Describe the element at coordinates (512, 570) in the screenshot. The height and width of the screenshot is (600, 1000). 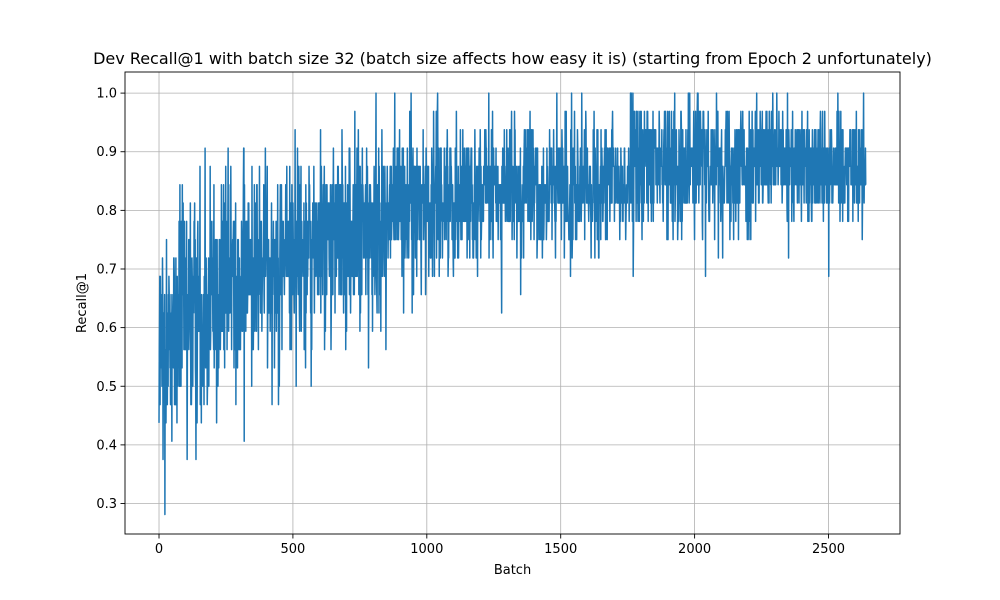
I see `x-axis-label: Batch` at that location.